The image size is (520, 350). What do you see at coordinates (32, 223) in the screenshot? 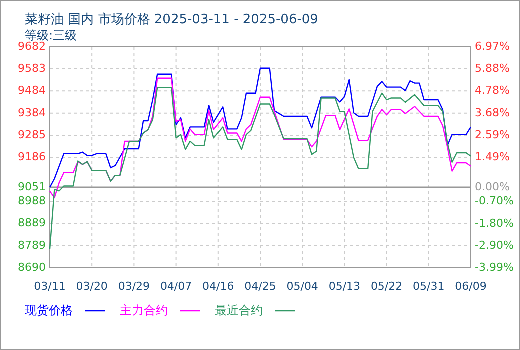
I see `y-tick-label: 8889` at bounding box center [32, 223].